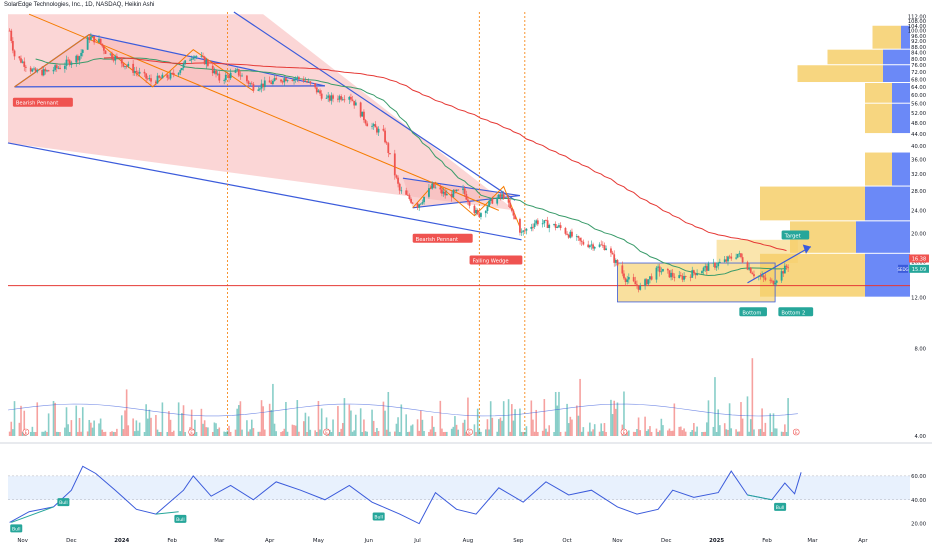  What do you see at coordinates (918, 135) in the screenshot?
I see `price-tick-label: 44.00` at bounding box center [918, 135].